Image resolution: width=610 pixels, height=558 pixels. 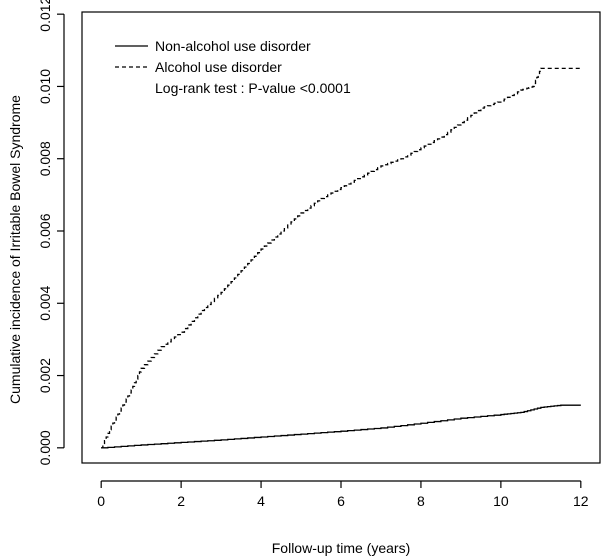 What do you see at coordinates (181, 501) in the screenshot?
I see `x-tick-label: 2` at bounding box center [181, 501].